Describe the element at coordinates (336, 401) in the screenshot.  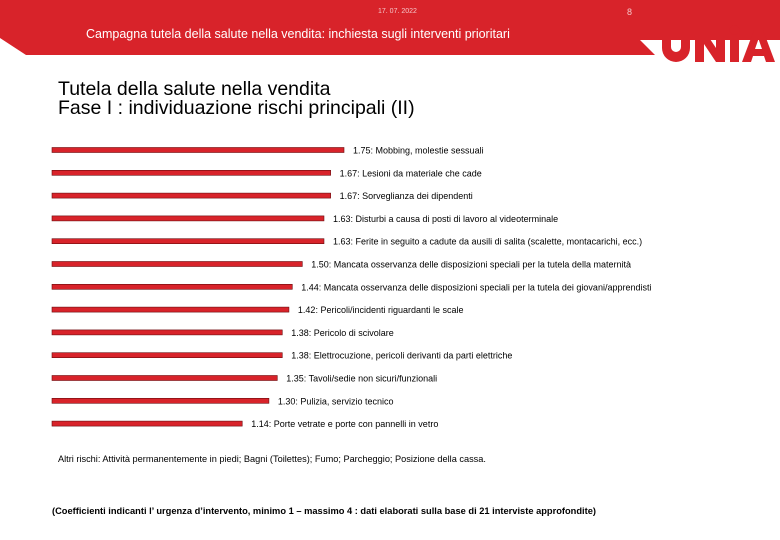
I see `bar-label-12: 1.30: Pulizia, servizio tecnico` at that location.